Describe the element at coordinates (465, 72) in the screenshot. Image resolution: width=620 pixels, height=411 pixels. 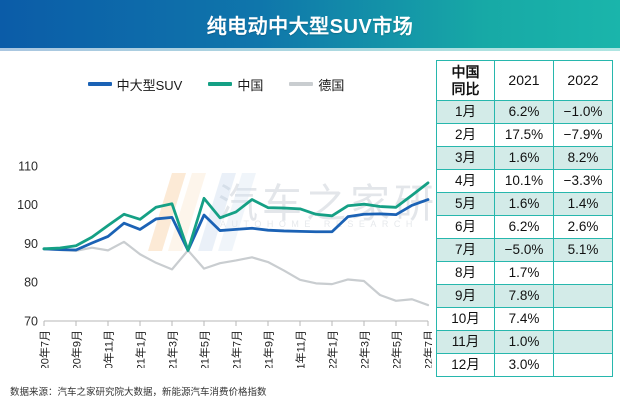
I see `table-header-month-line1: 中国` at that location.